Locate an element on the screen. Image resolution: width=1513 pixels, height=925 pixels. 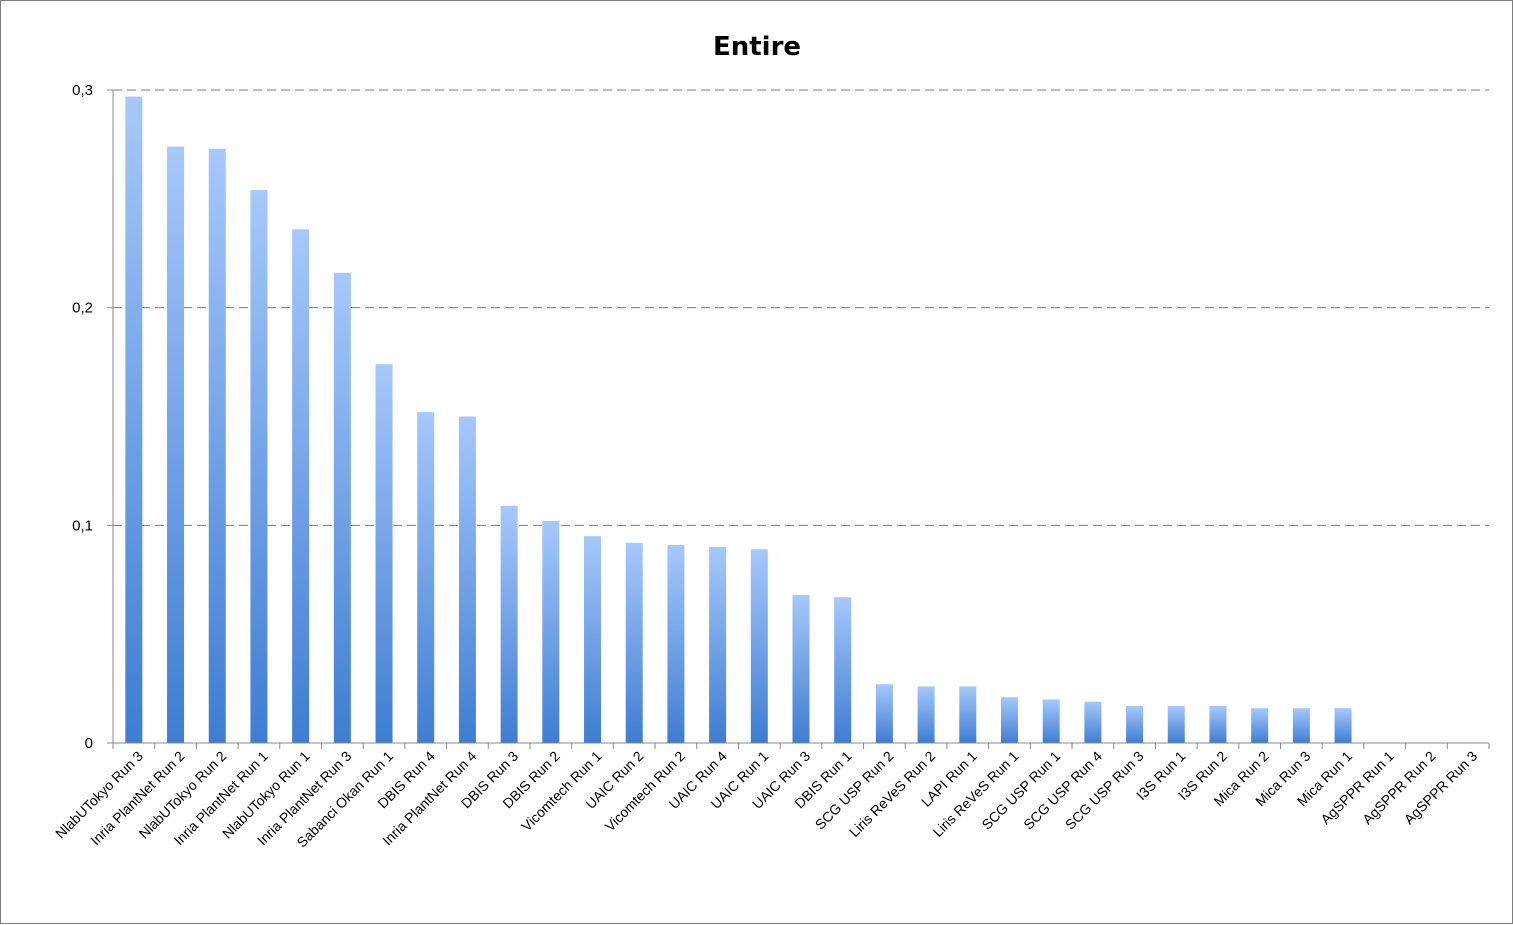
y-tick-label: 0,2 is located at coordinates (82, 308).